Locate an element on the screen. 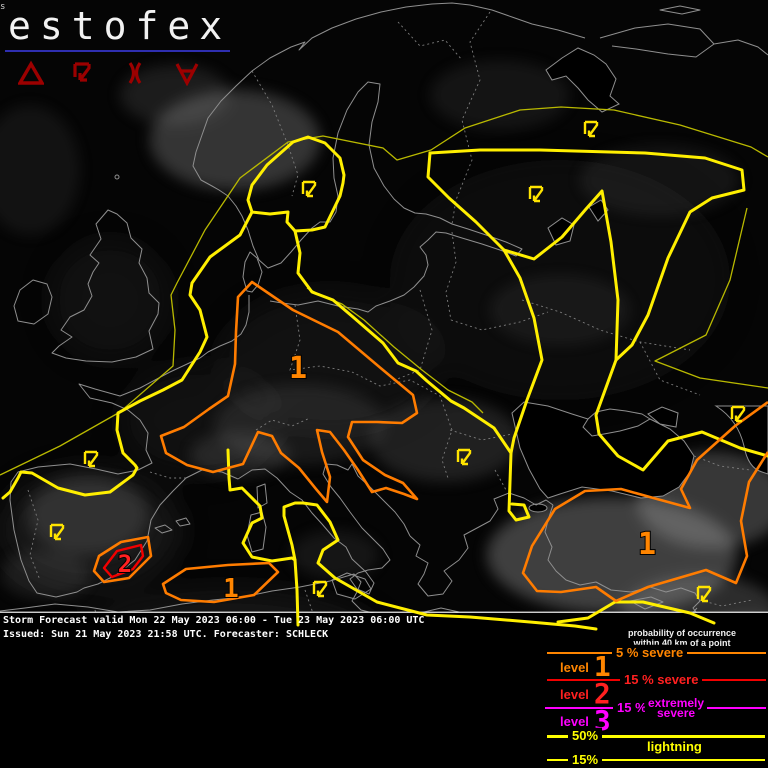 The height and width of the screenshot is (768, 768). contour-tyrrhenian is located at coordinates (412, 539).